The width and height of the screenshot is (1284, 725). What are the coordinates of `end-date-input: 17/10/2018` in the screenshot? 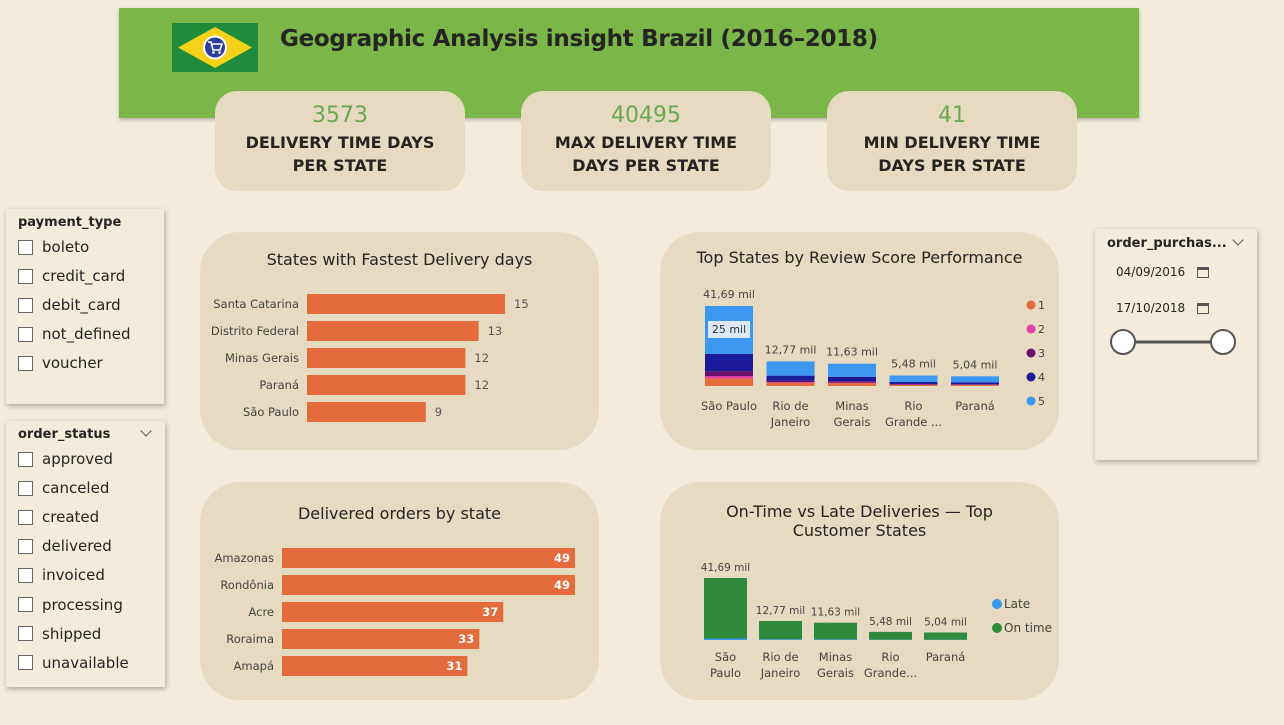 It's located at (1166, 308).